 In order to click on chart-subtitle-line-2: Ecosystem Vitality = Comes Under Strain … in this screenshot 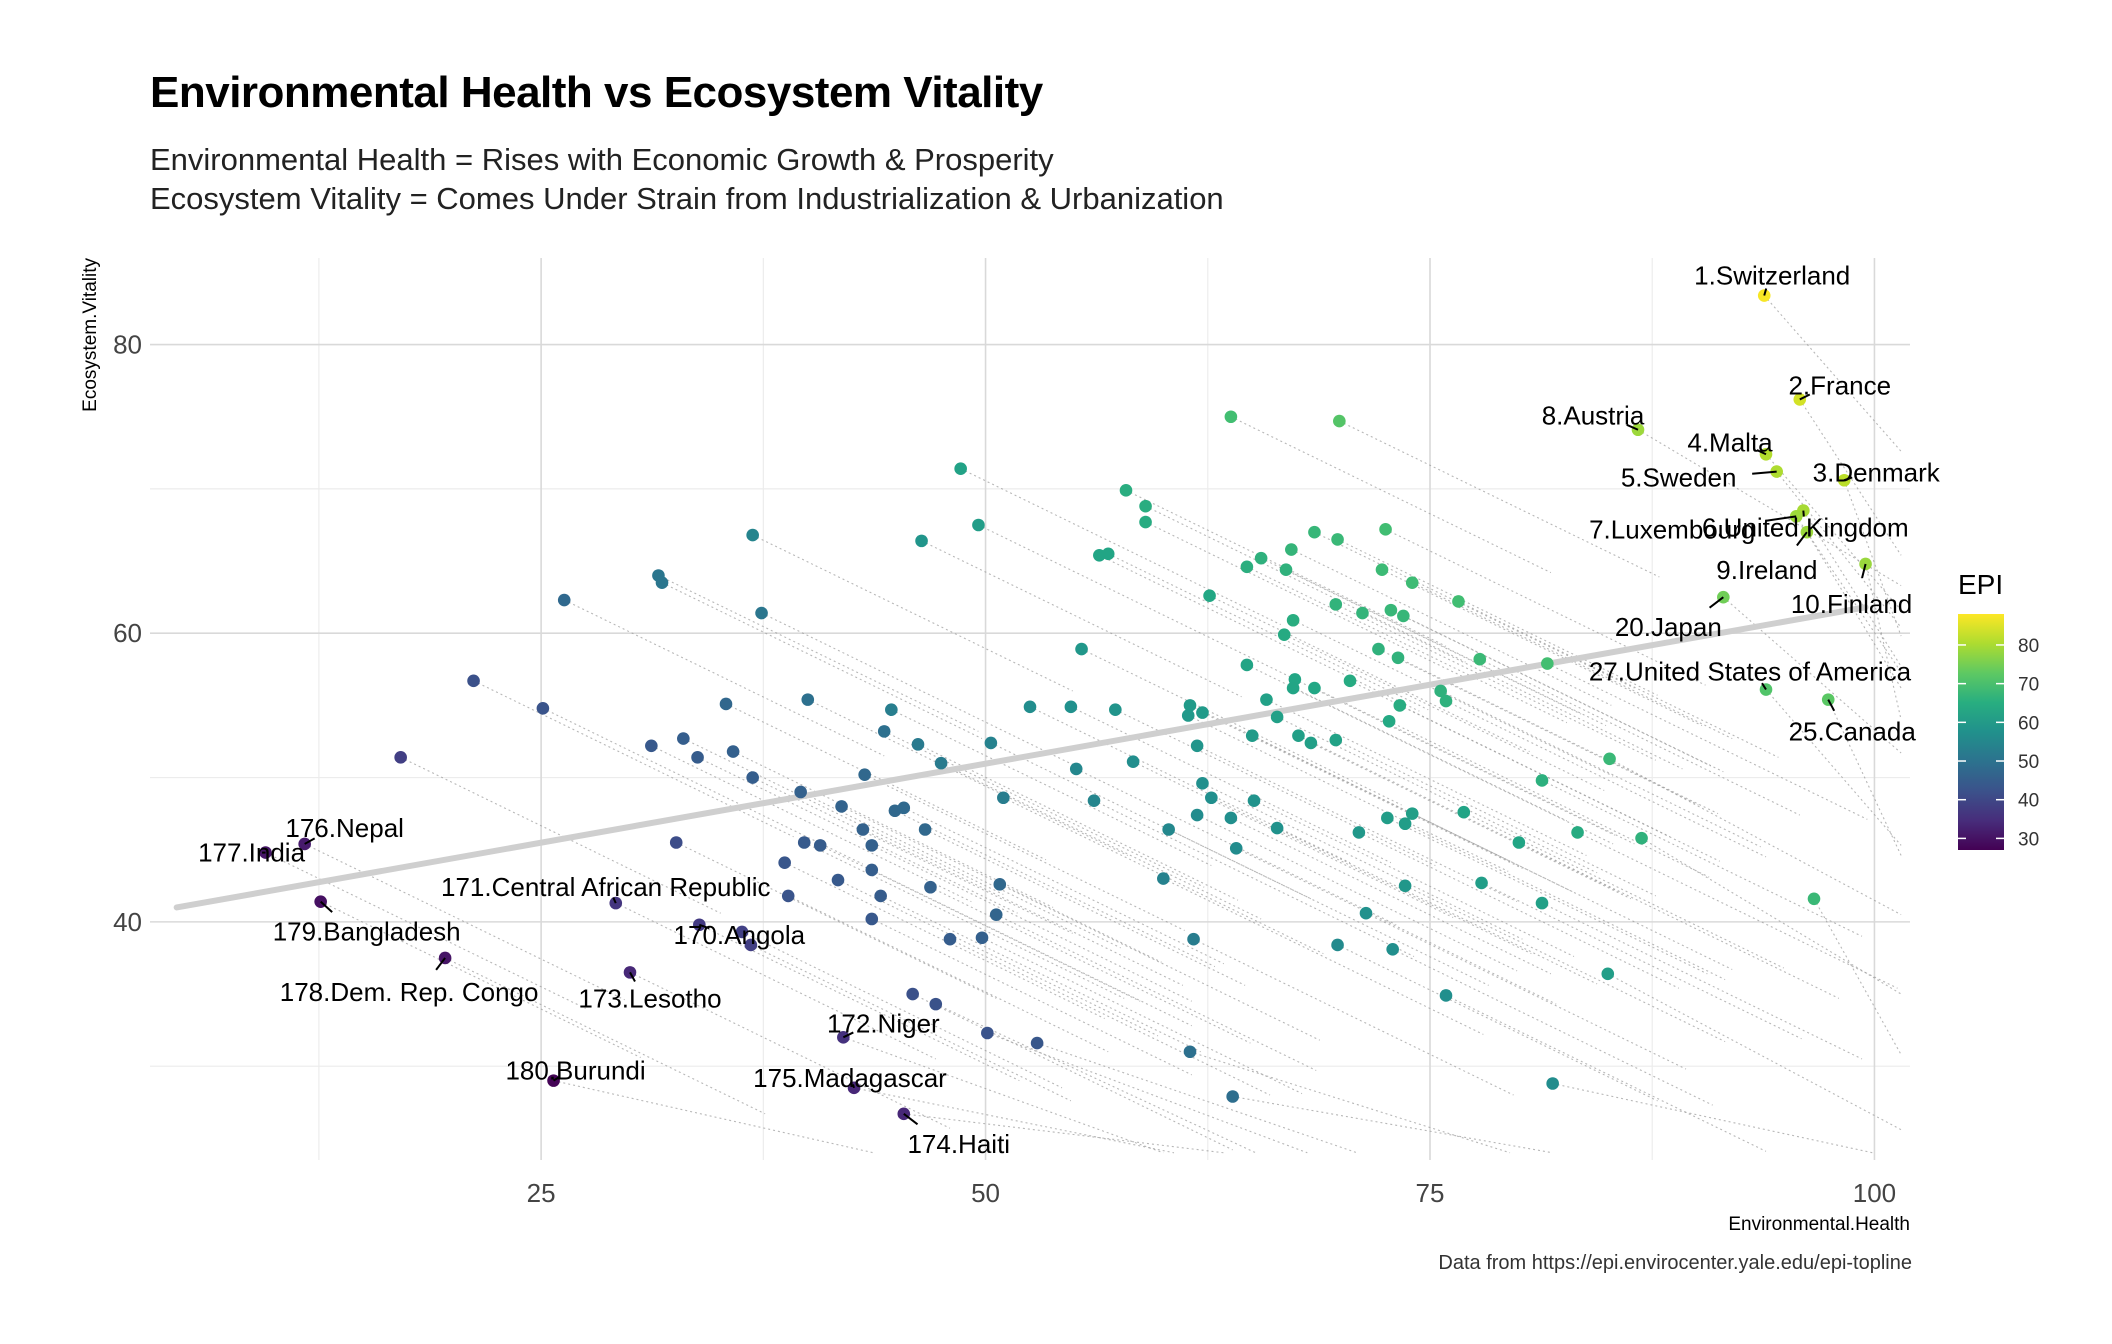, I will do `click(687, 198)`.